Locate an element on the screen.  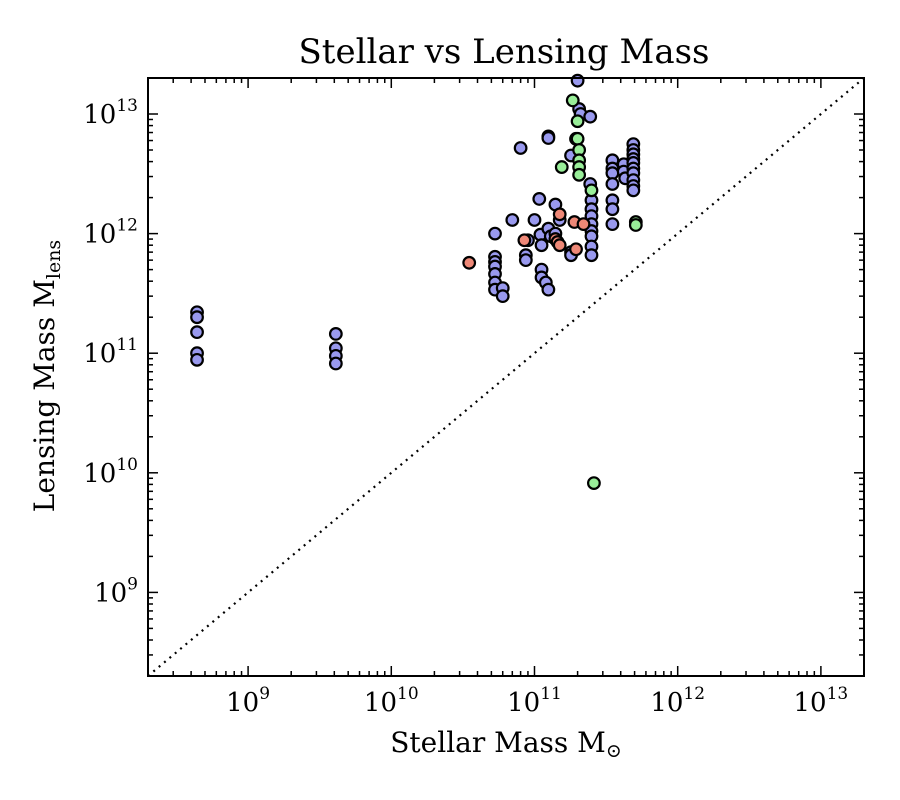
x-tick-label: 1012 is located at coordinates (677, 701).